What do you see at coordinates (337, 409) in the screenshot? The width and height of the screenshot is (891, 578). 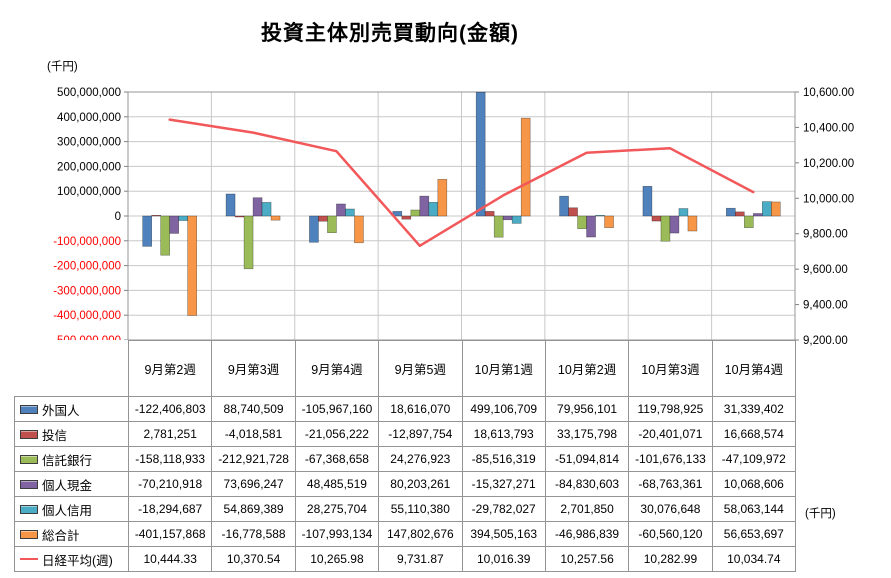 I see `value-cell: -105,967,160` at bounding box center [337, 409].